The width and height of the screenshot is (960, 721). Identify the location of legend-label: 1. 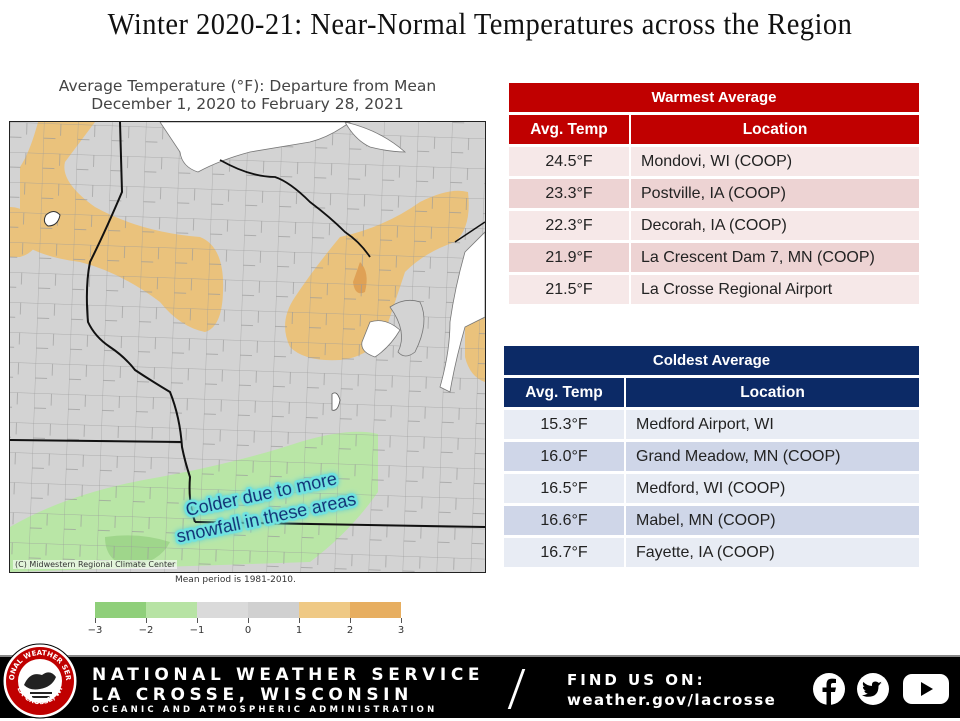
(299, 630).